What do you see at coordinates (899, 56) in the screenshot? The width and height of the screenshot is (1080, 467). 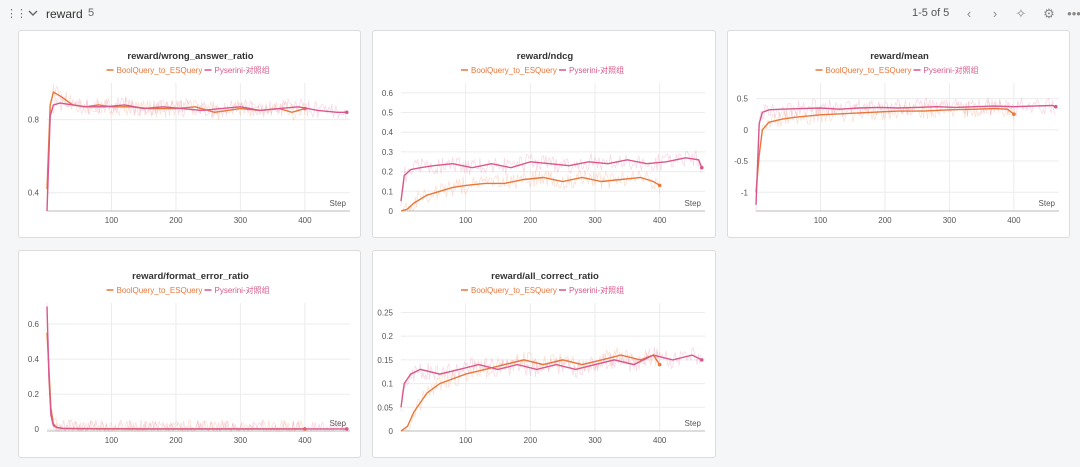 I see `chart-title: reward/mean` at bounding box center [899, 56].